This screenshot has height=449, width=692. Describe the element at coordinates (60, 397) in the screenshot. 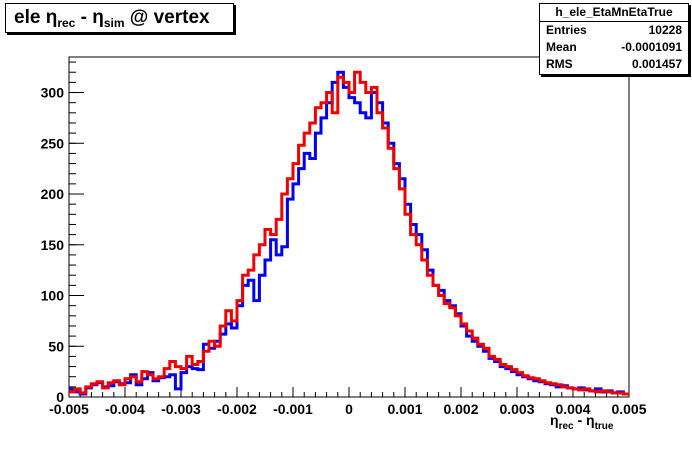

I see `y-tick-label: 0` at that location.